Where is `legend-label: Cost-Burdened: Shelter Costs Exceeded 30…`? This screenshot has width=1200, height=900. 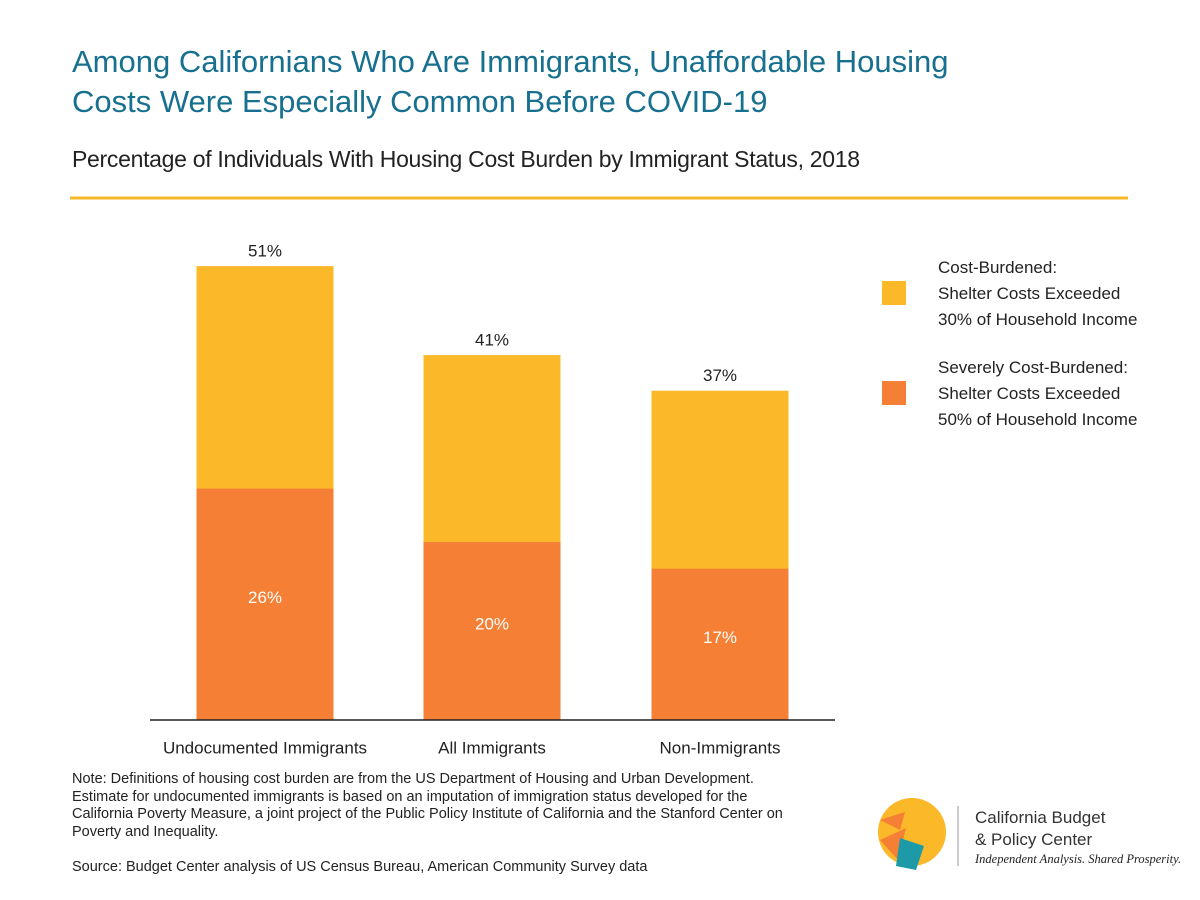
legend-label: Cost-Burdened: Shelter Costs Exceeded 30… is located at coordinates (1038, 293).